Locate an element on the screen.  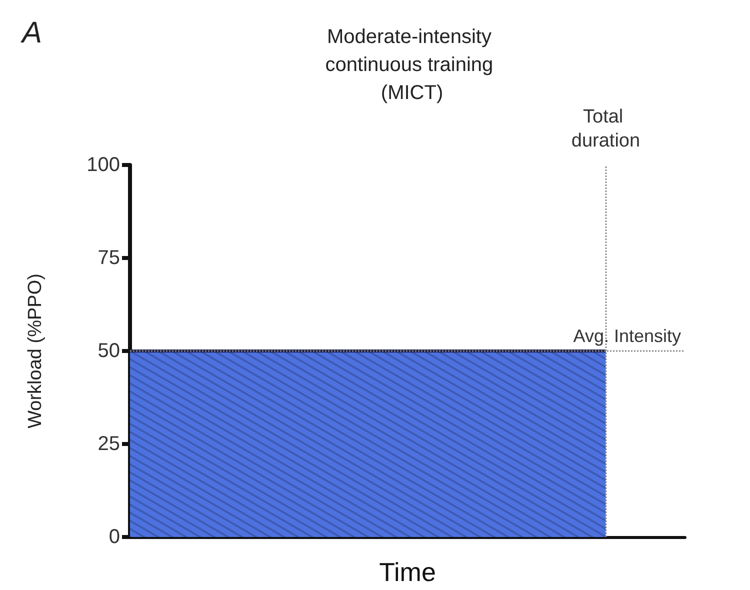
ref-line-label: Avg. Intensity is located at coordinates (627, 336).